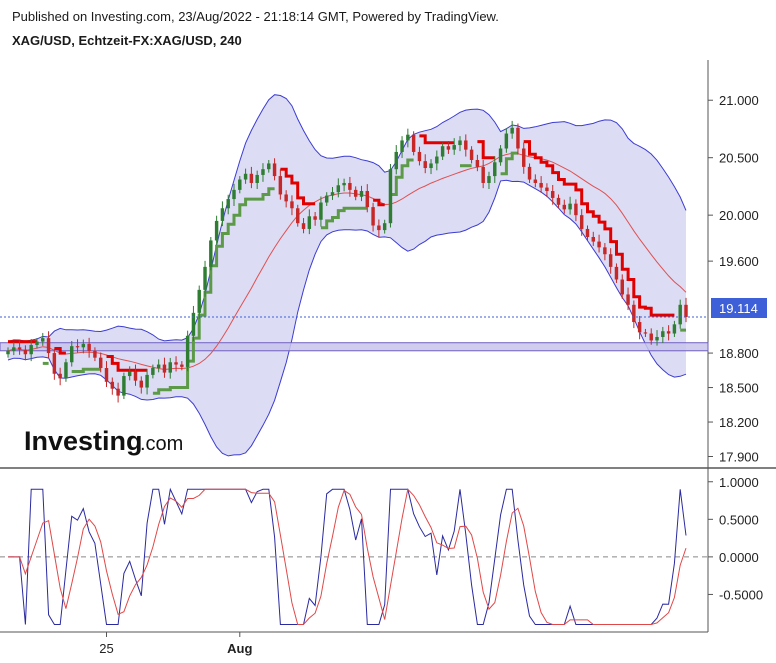  Describe the element at coordinates (739, 261) in the screenshot. I see `price-tick-label: 19.600` at that location.